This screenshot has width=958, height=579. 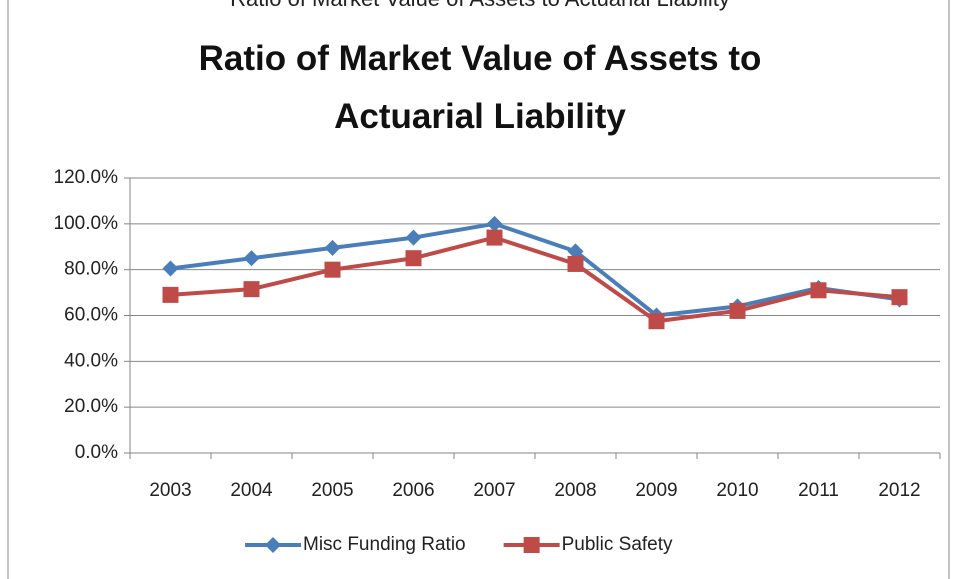 What do you see at coordinates (737, 490) in the screenshot?
I see `x-tick-label: 2010` at bounding box center [737, 490].